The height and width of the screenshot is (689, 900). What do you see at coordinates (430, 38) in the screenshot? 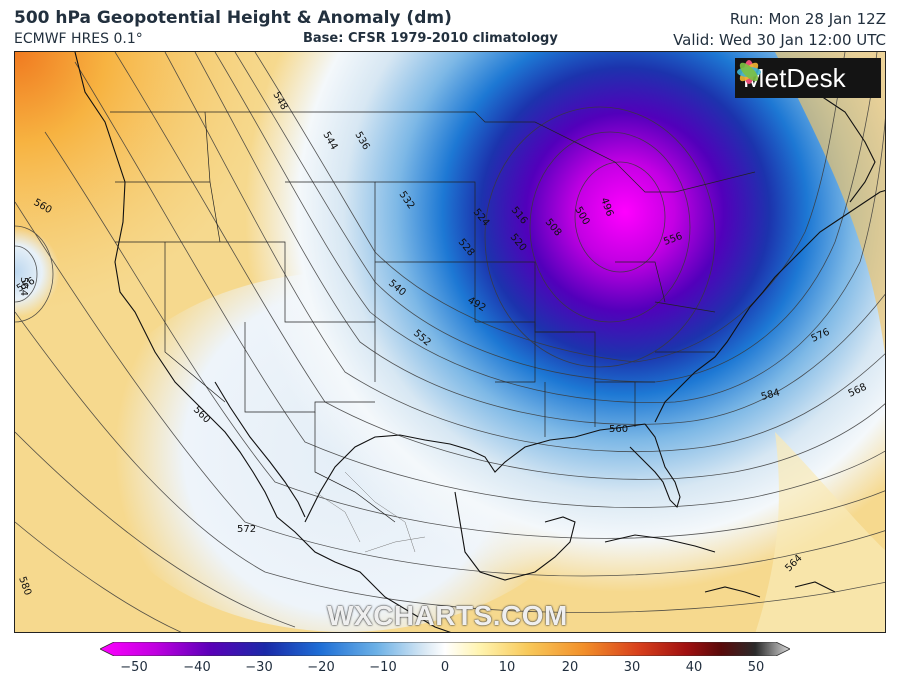
I see `climatology-base-label: Base: CFSR 1979-2010 climatology` at bounding box center [430, 38].